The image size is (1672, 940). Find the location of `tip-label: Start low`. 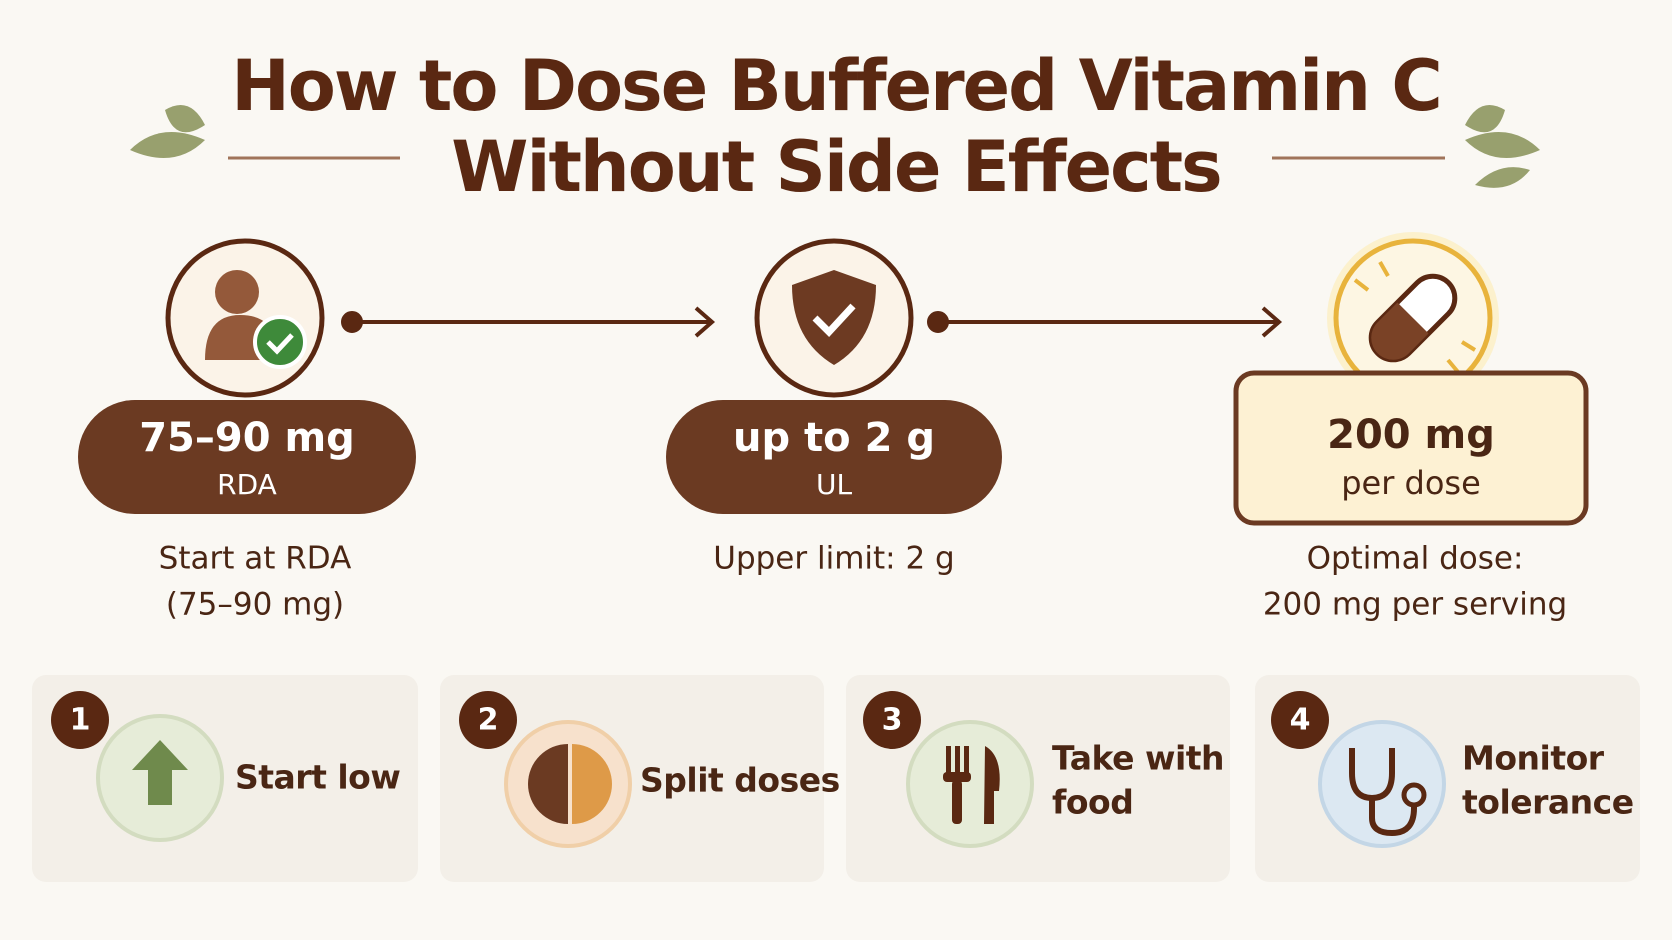

tip-label: Start low is located at coordinates (317, 777).